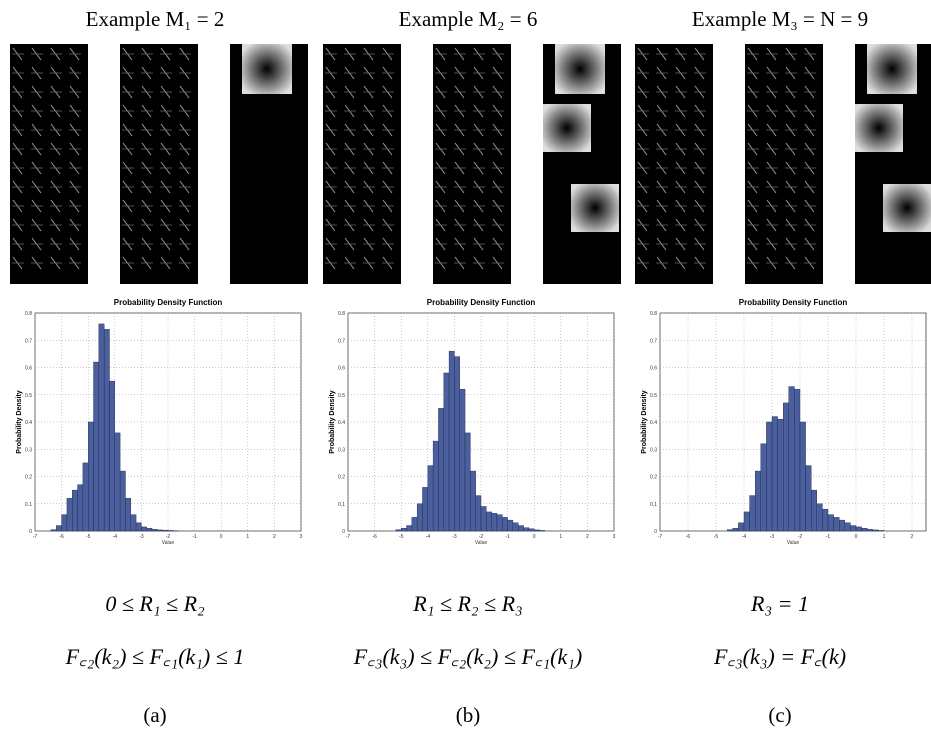 The image size is (931, 735). What do you see at coordinates (341, 396) in the screenshot?
I see `y-tick-label: 0.5` at bounding box center [341, 396].